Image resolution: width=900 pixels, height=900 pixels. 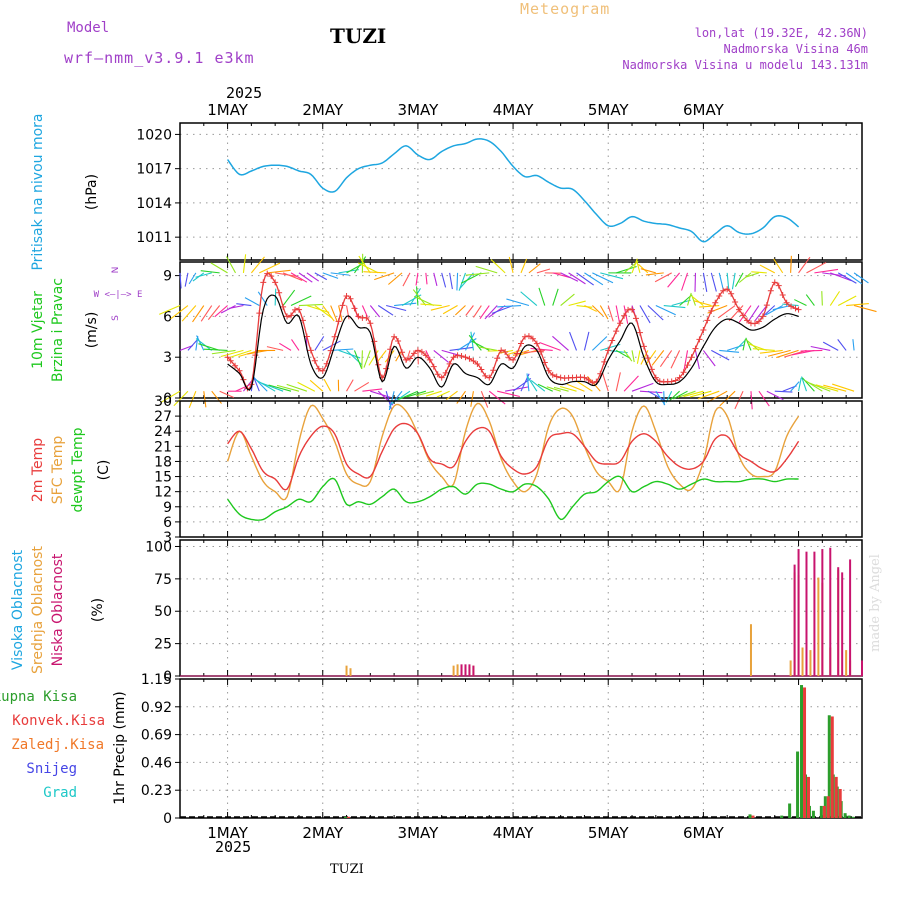 I want to click on pressure-unit: (hPa), so click(x=92, y=192).